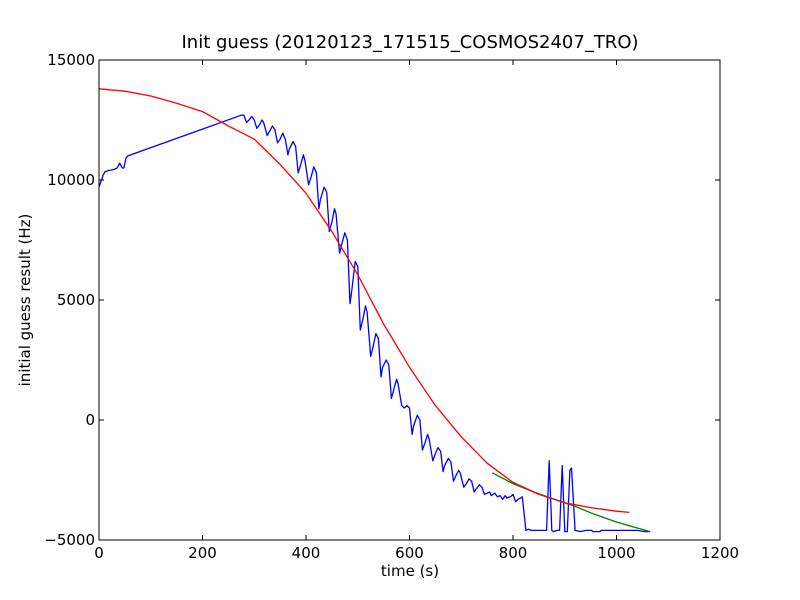  I want to click on x-tick-label: 600, so click(409, 553).